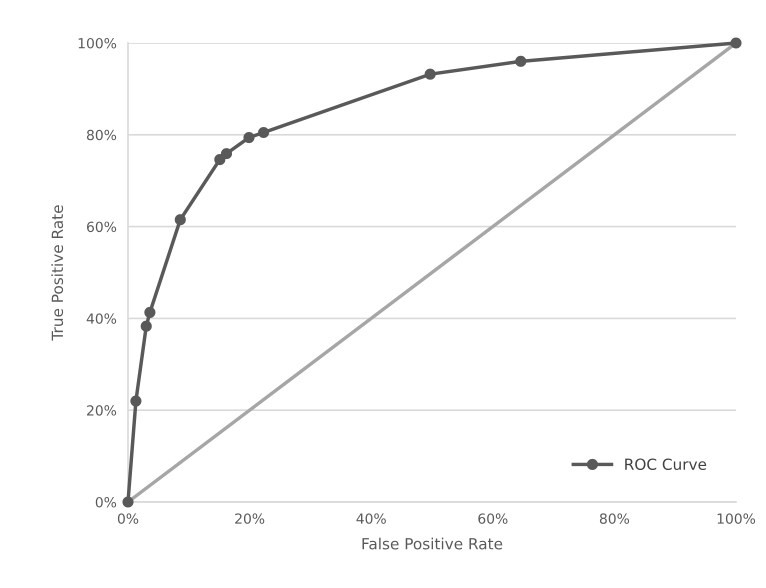  What do you see at coordinates (371, 518) in the screenshot?
I see `x-tick-label: 40%` at bounding box center [371, 518].